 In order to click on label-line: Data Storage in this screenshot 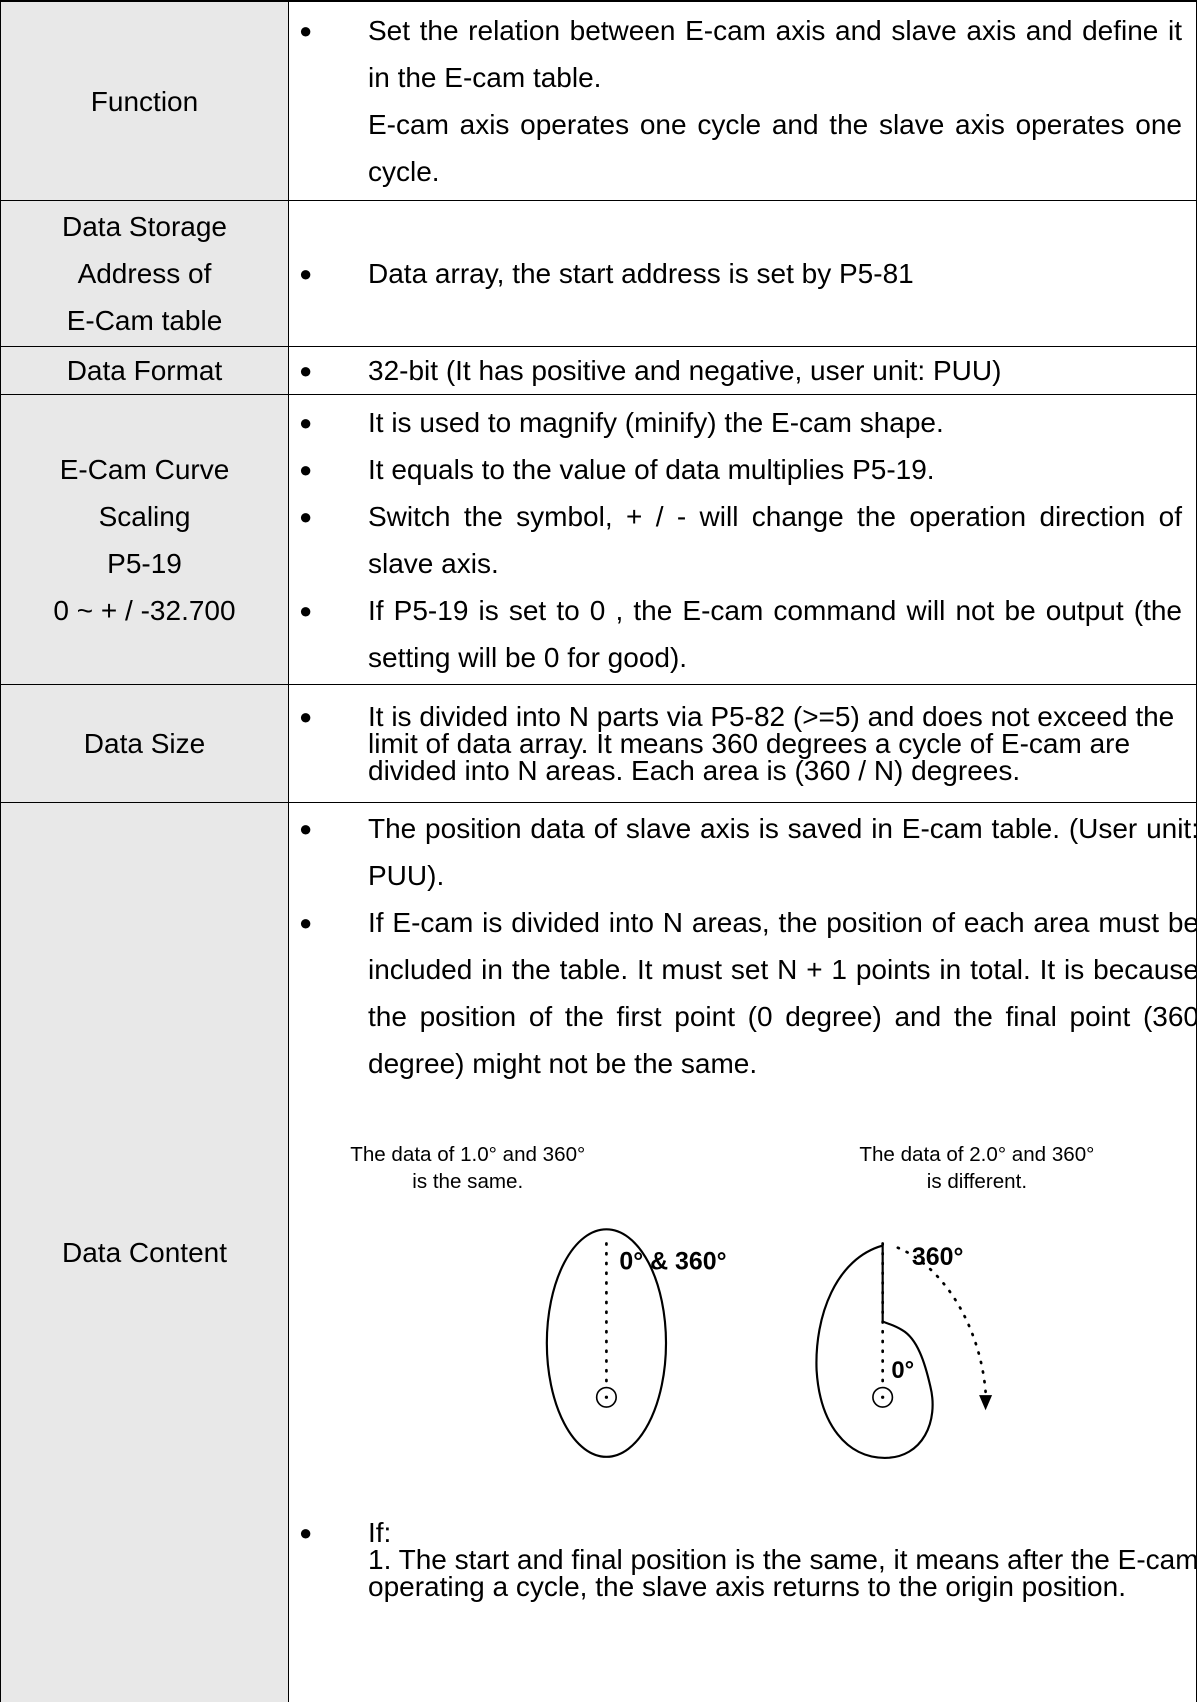, I will do `click(144, 226)`.